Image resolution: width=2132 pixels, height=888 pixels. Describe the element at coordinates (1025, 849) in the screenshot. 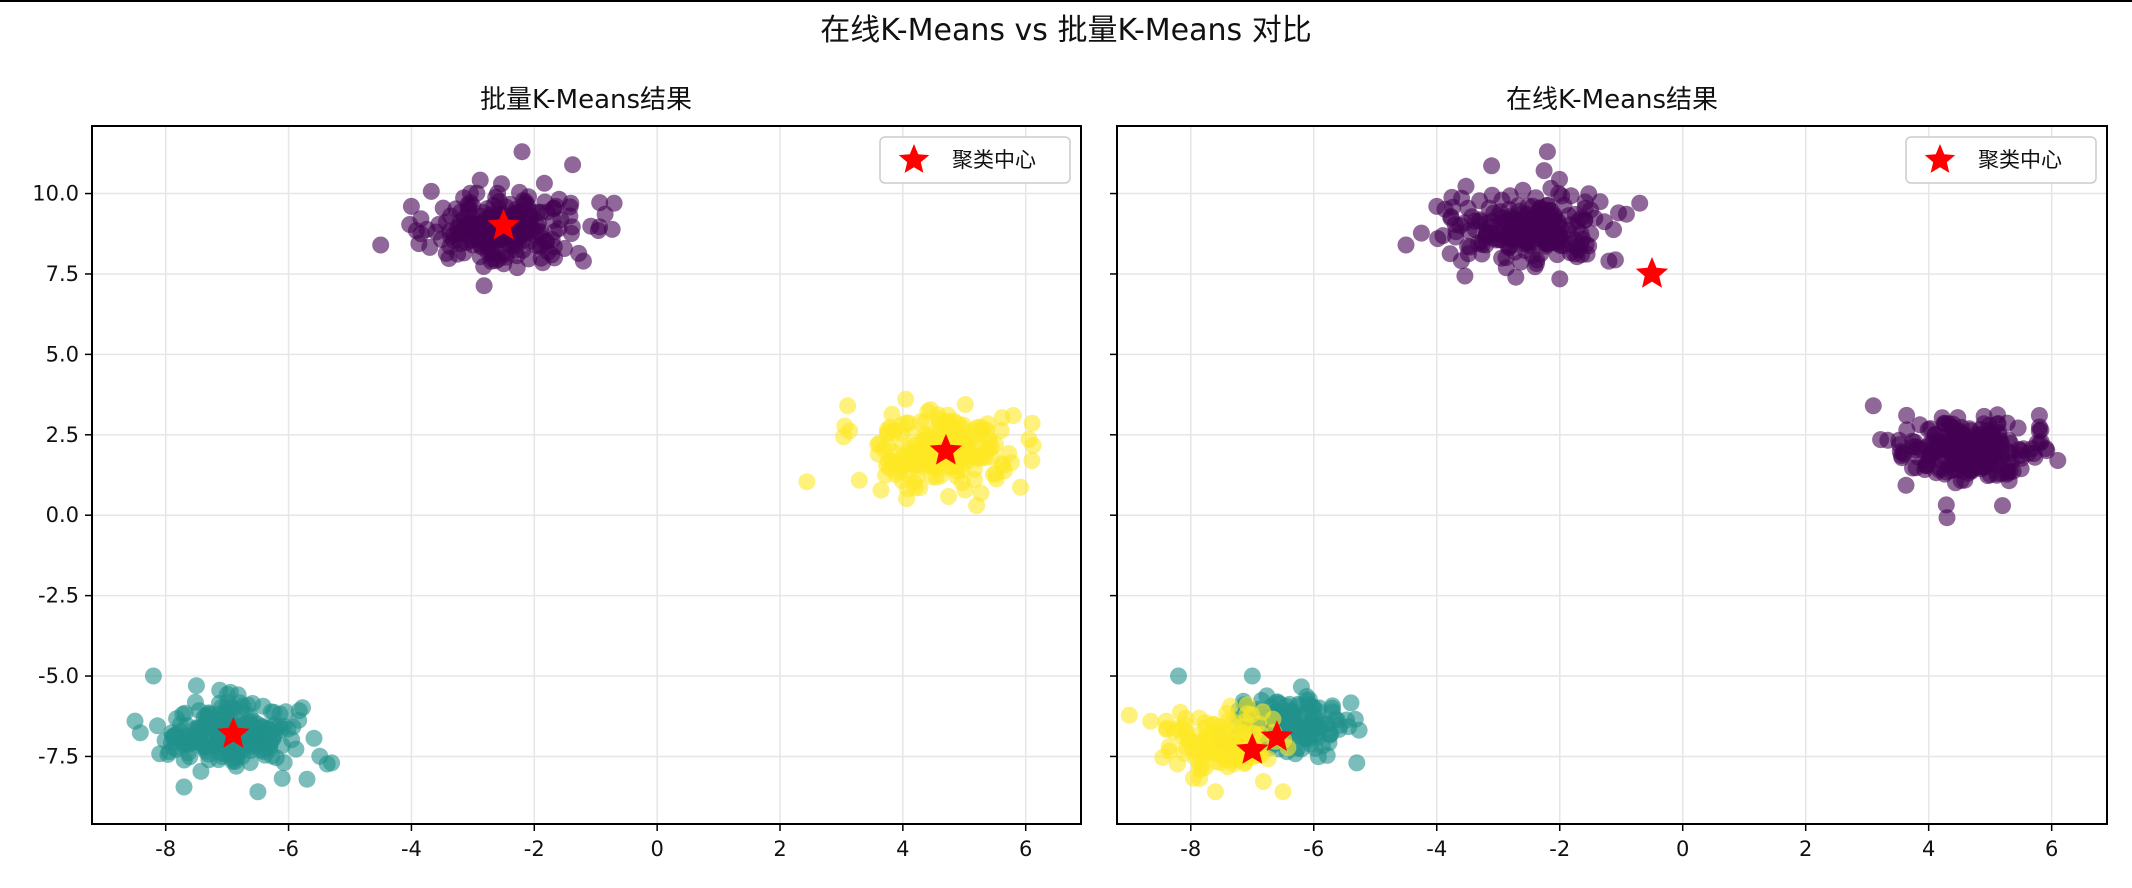

I see `x-tick-label: 6` at that location.